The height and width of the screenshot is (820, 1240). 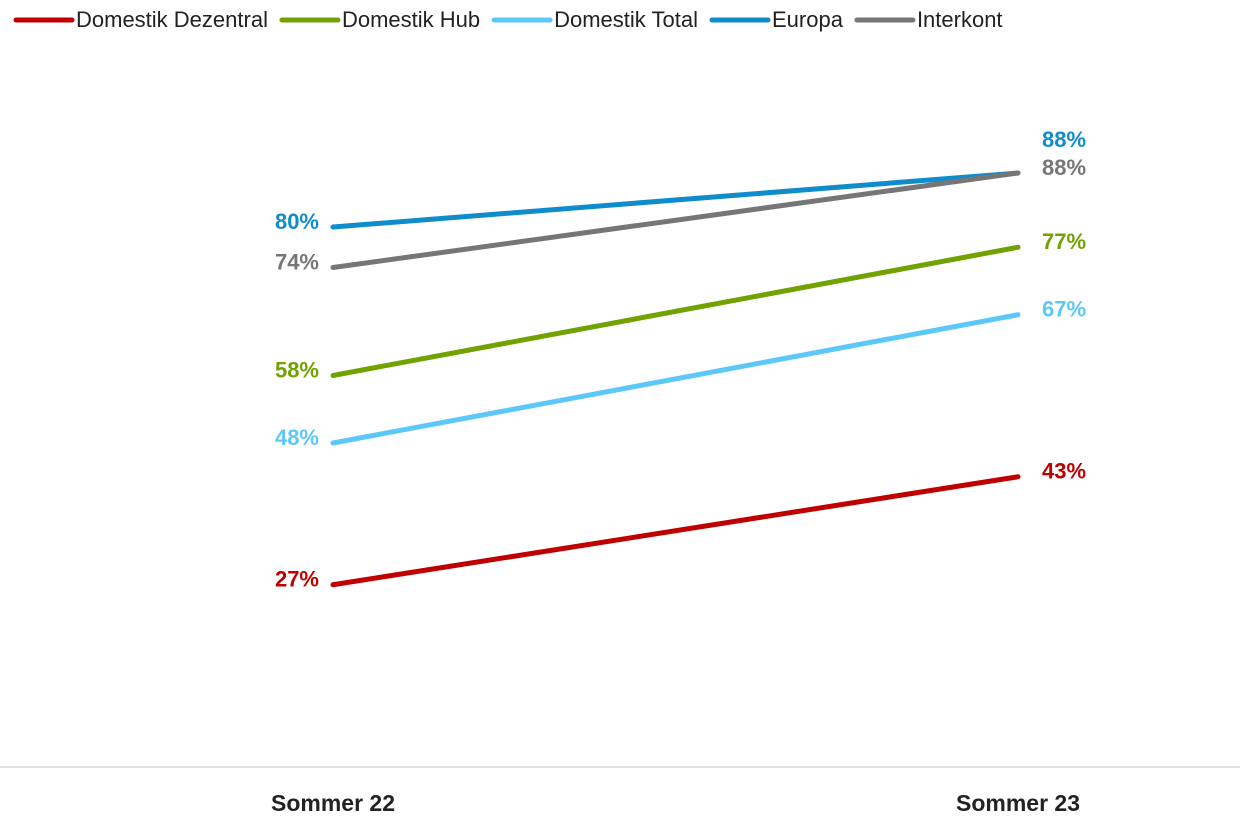 I want to click on legend-label: Domestik Total, so click(x=626, y=19).